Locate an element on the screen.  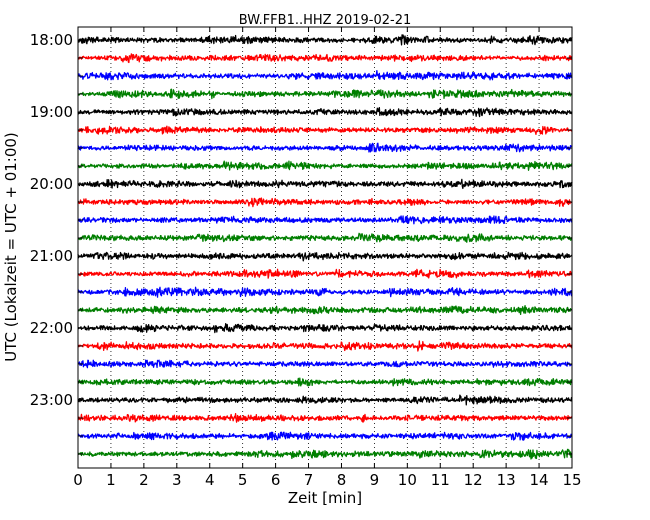
y-tick-label: 19:00 is located at coordinates (51, 112).